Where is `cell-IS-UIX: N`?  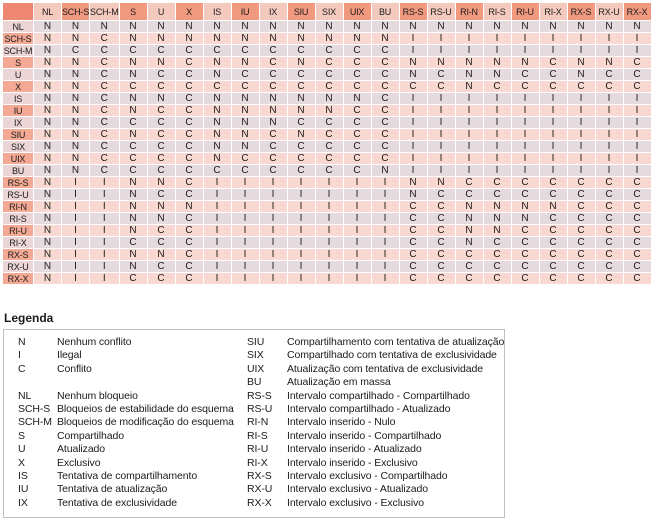
cell-IS-UIX: N is located at coordinates (357, 98).